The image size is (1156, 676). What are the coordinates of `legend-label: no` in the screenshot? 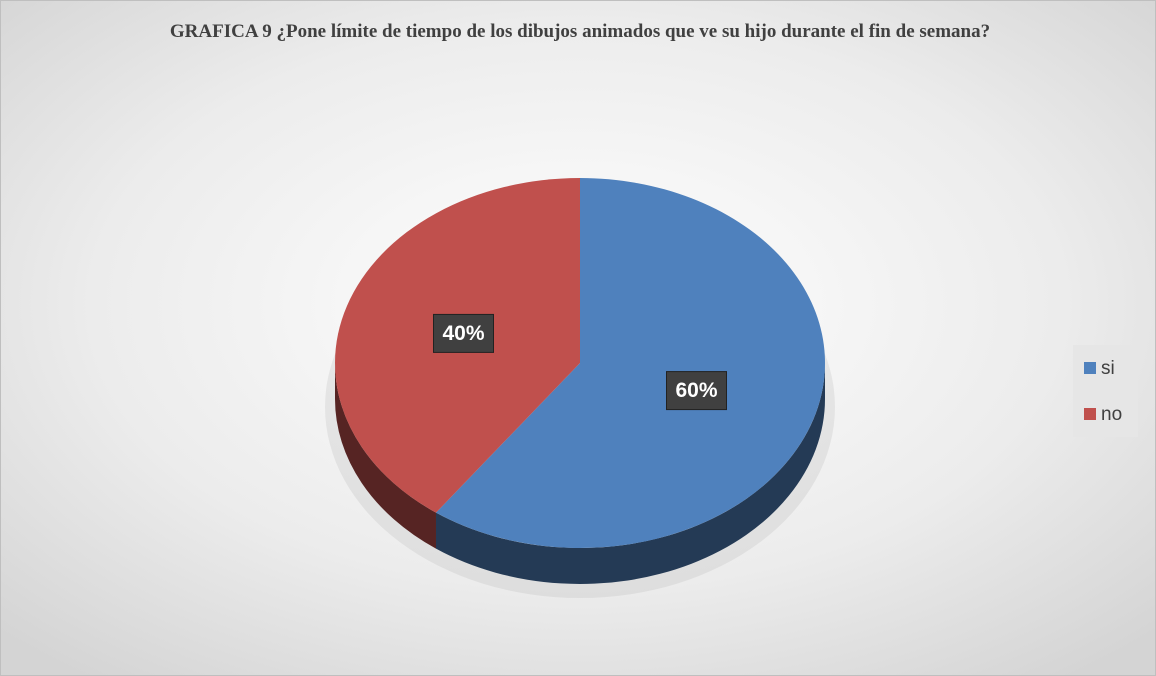 It's located at (1111, 414).